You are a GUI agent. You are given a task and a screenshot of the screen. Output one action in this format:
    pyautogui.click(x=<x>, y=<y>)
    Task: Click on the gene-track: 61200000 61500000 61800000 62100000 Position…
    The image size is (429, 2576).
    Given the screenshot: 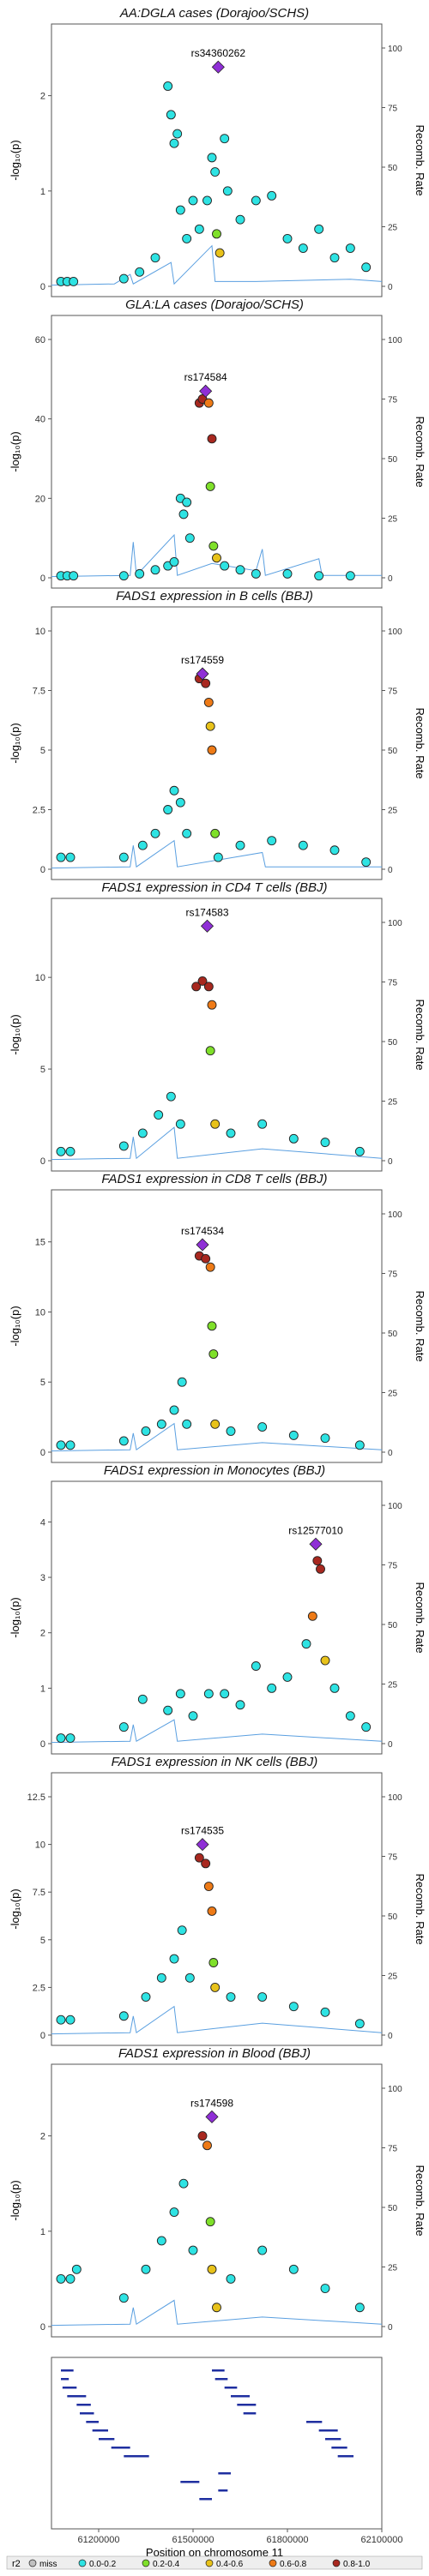 What is the action you would take?
    pyautogui.click(x=226, y=2458)
    